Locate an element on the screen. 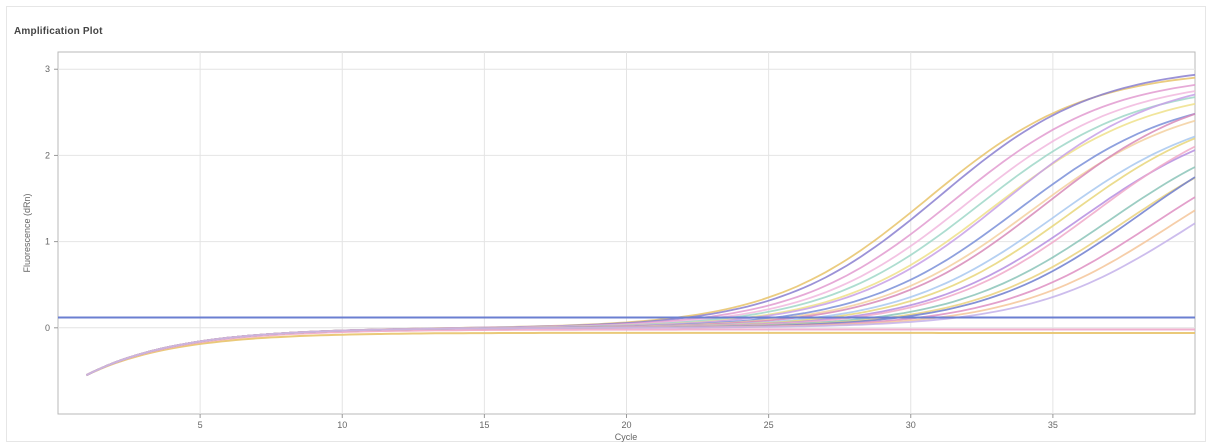 The width and height of the screenshot is (1212, 448). x-tick-label: 20 is located at coordinates (626, 425).